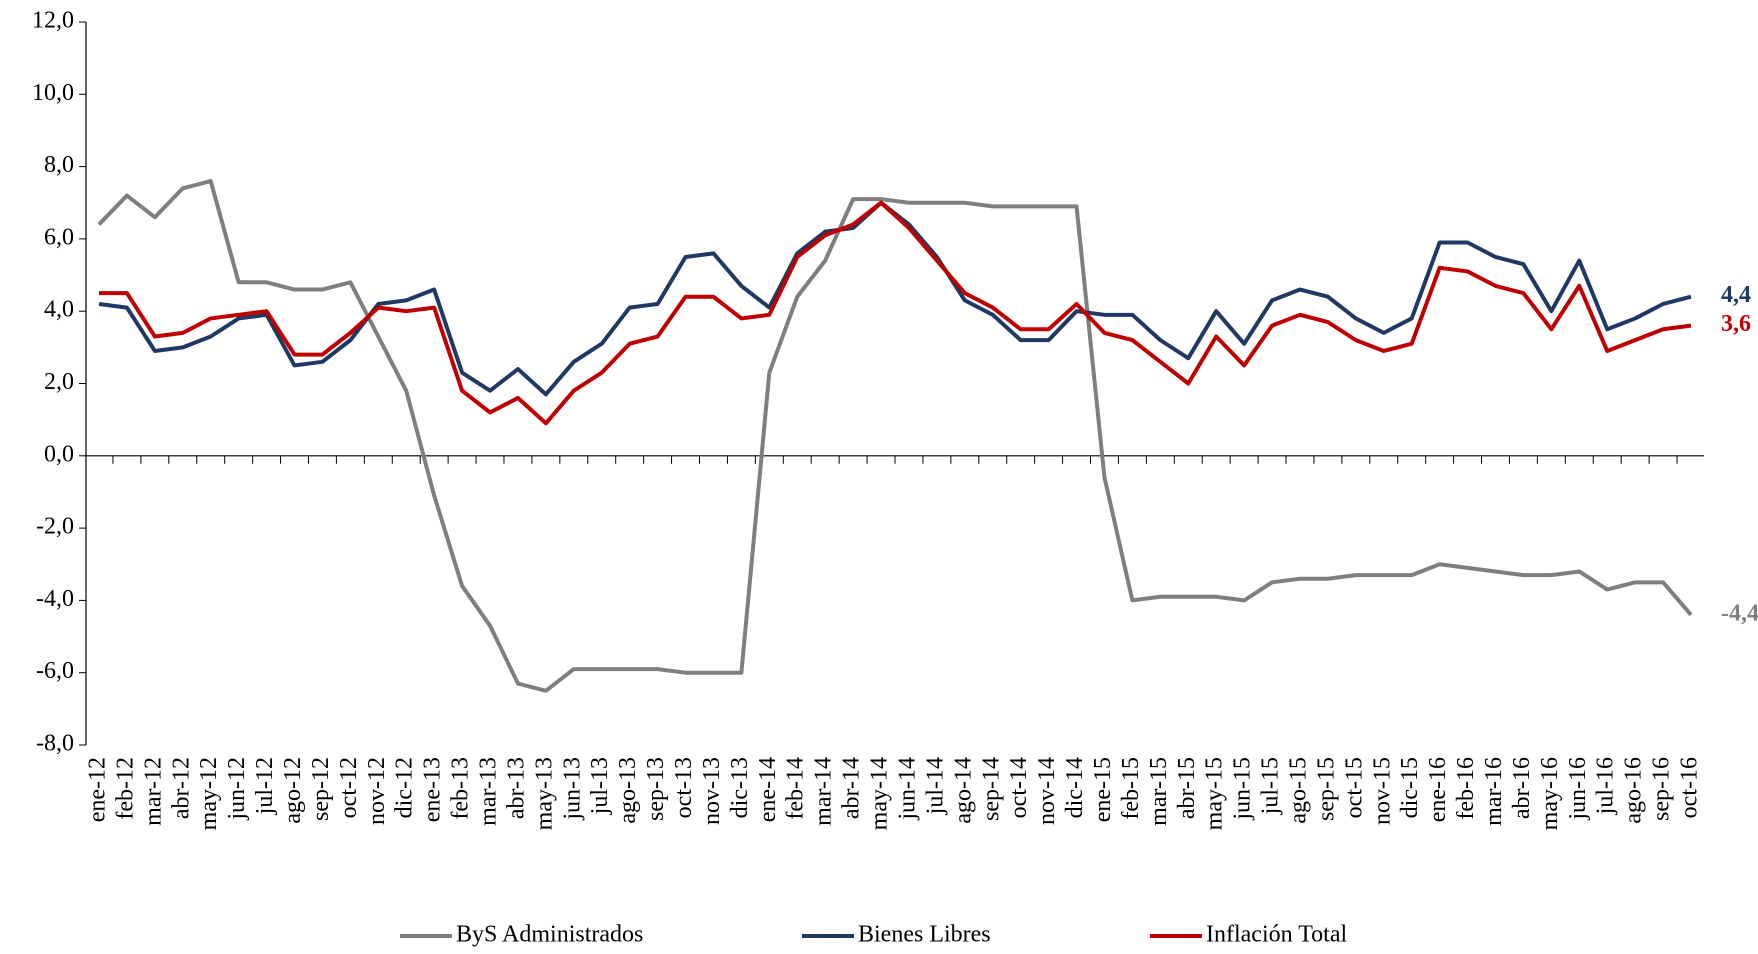 Image resolution: width=1758 pixels, height=954 pixels. Describe the element at coordinates (1662, 789) in the screenshot. I see `x-tick-label: sep-16` at that location.